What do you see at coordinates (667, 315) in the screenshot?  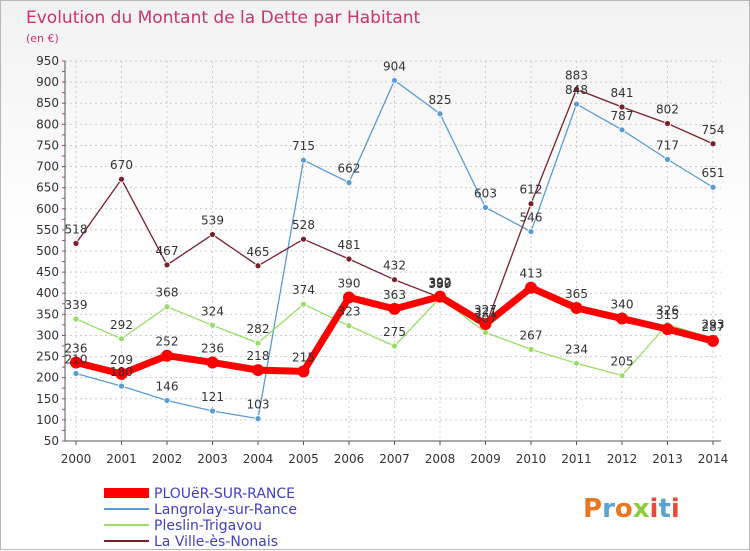 I see `data-label: 315` at bounding box center [667, 315].